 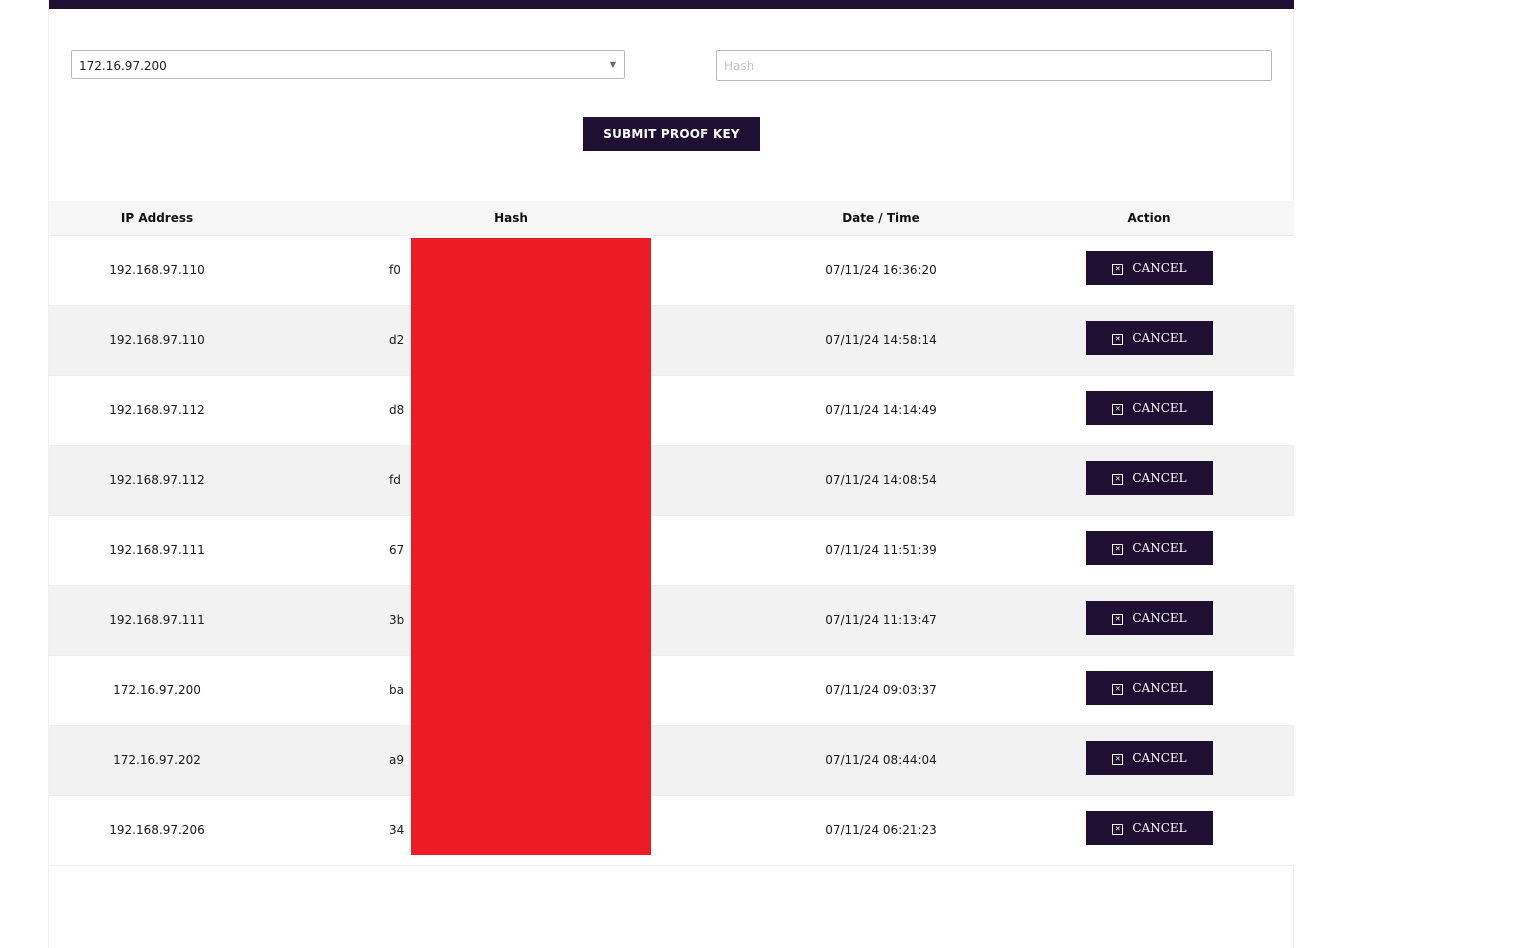 What do you see at coordinates (612, 64) in the screenshot?
I see `caret-down-icon: ▼` at bounding box center [612, 64].